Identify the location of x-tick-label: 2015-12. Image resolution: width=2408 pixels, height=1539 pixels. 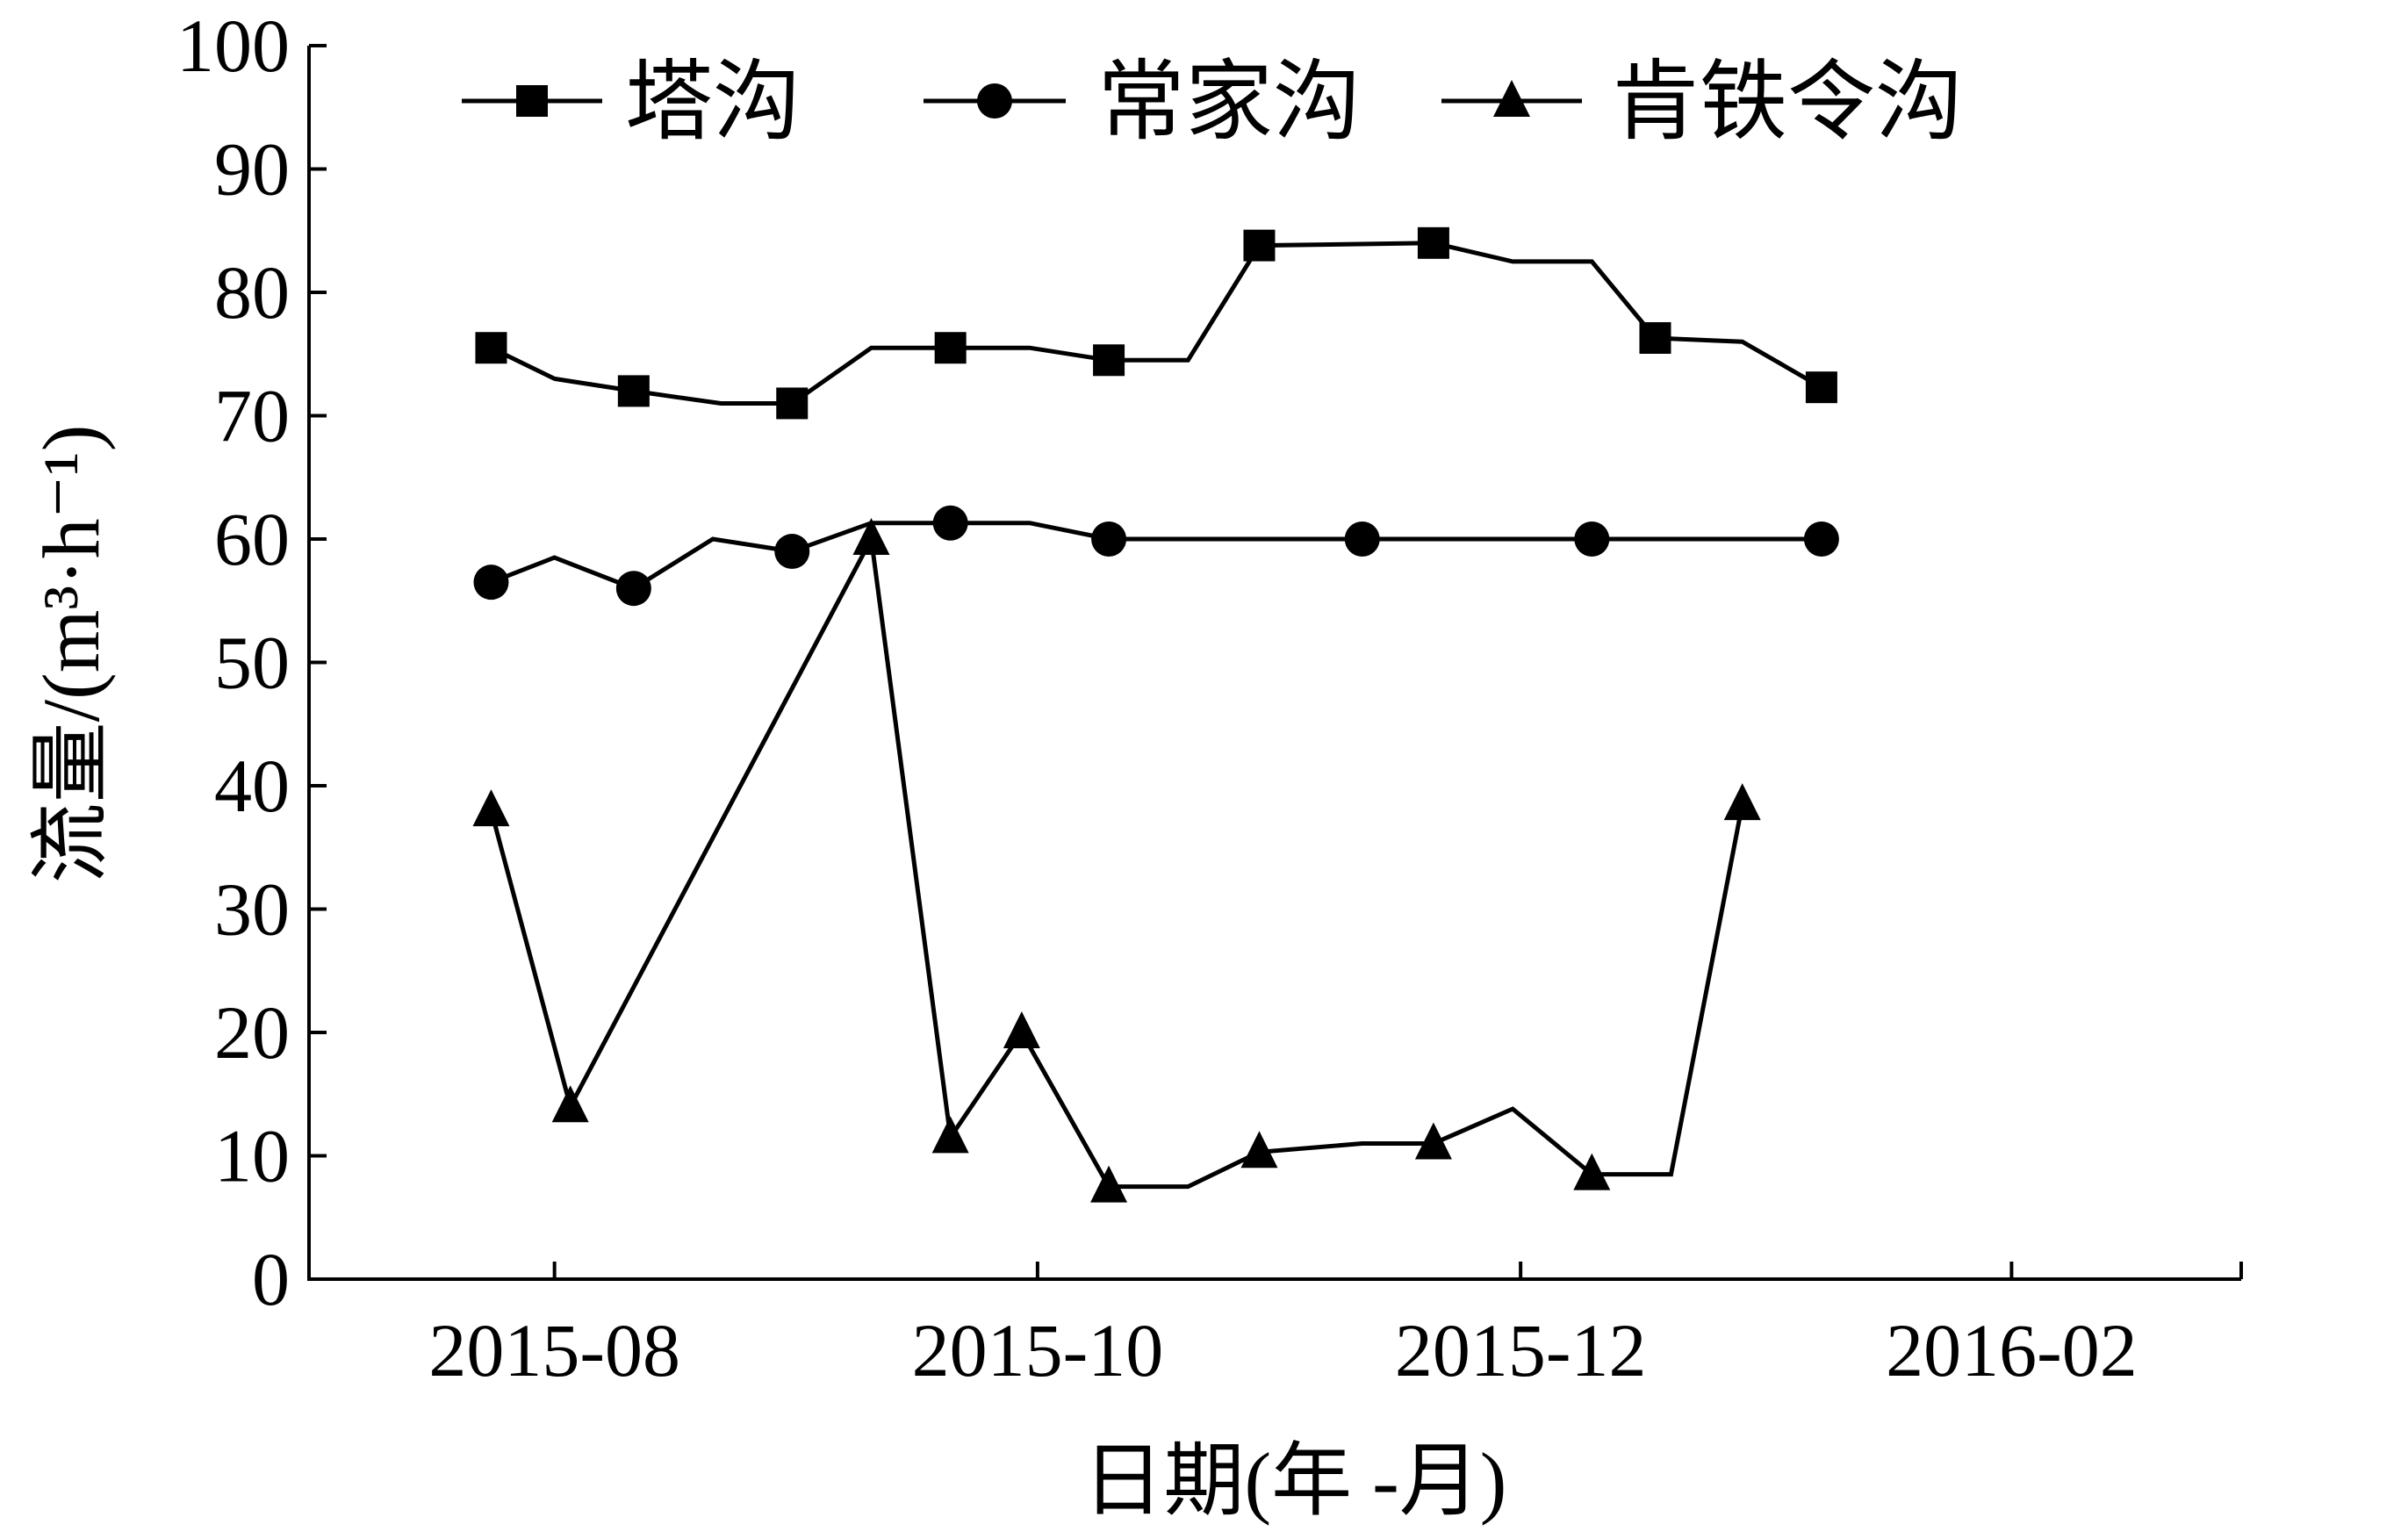
(1521, 1350).